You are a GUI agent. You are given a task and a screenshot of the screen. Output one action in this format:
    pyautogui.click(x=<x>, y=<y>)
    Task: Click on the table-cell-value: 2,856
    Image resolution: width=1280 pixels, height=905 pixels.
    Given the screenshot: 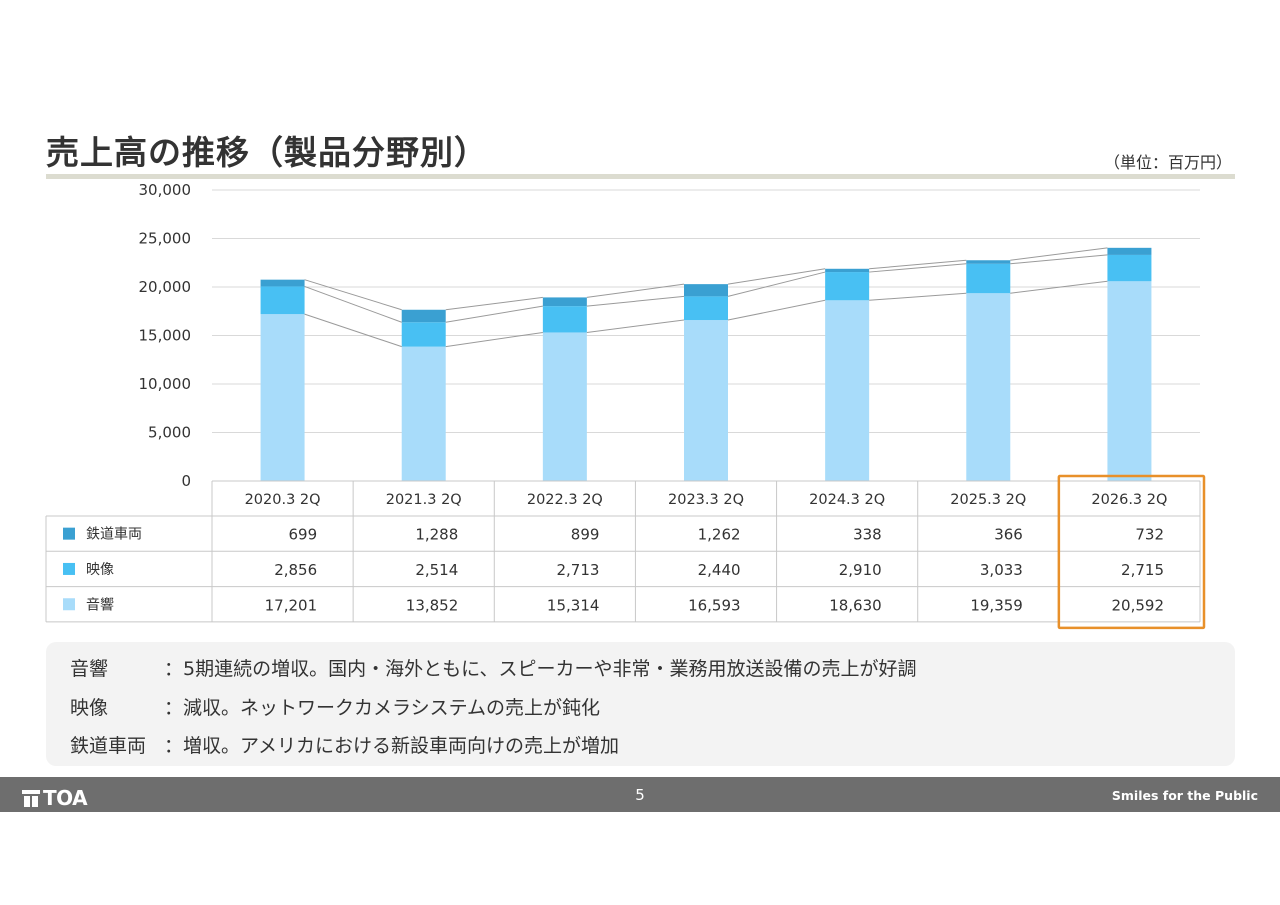 What is the action you would take?
    pyautogui.click(x=295, y=570)
    